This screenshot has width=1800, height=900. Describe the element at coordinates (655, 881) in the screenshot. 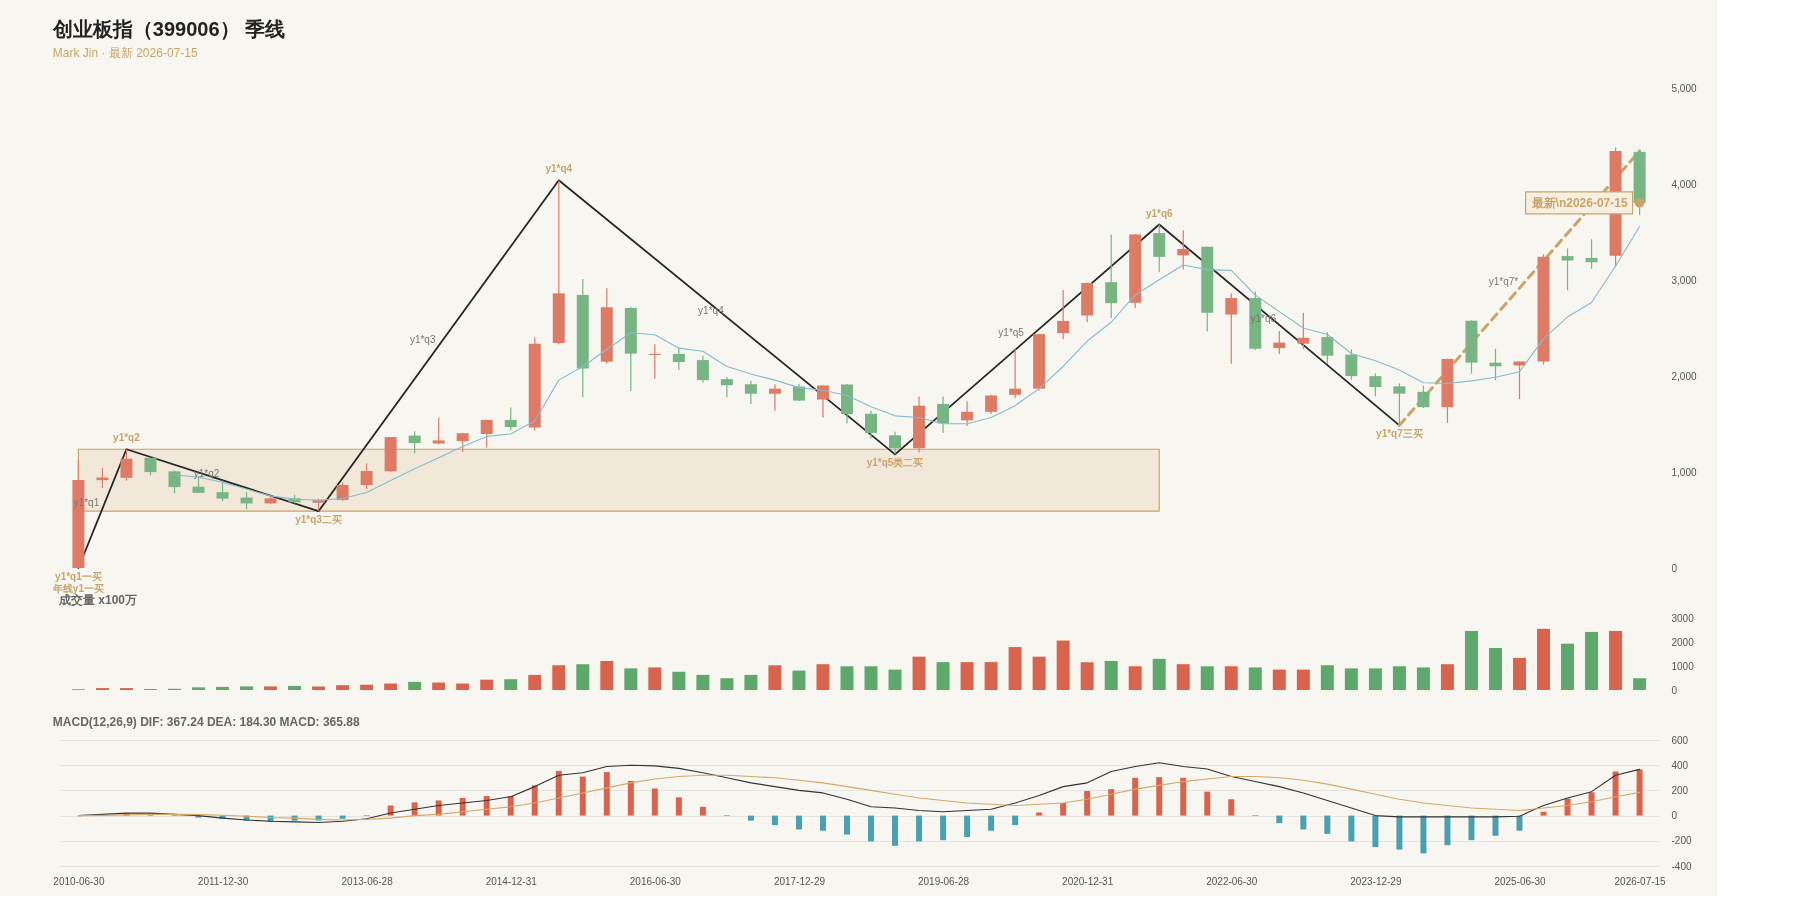

I see `x-tick-label: 2016-06-30` at that location.